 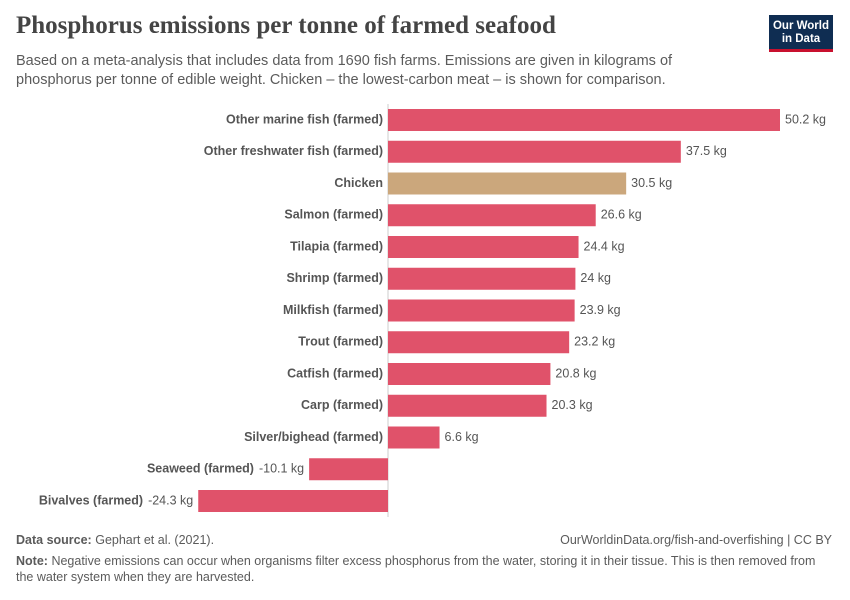 I want to click on source: Data source: Gephart et al. (2021)., so click(x=115, y=540).